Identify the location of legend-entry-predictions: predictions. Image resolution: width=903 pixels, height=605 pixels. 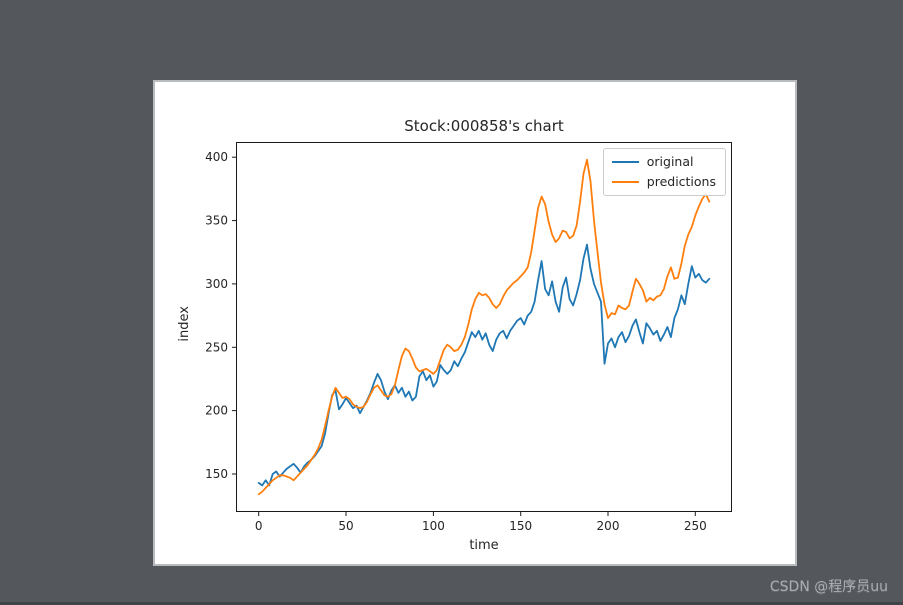
(663, 181).